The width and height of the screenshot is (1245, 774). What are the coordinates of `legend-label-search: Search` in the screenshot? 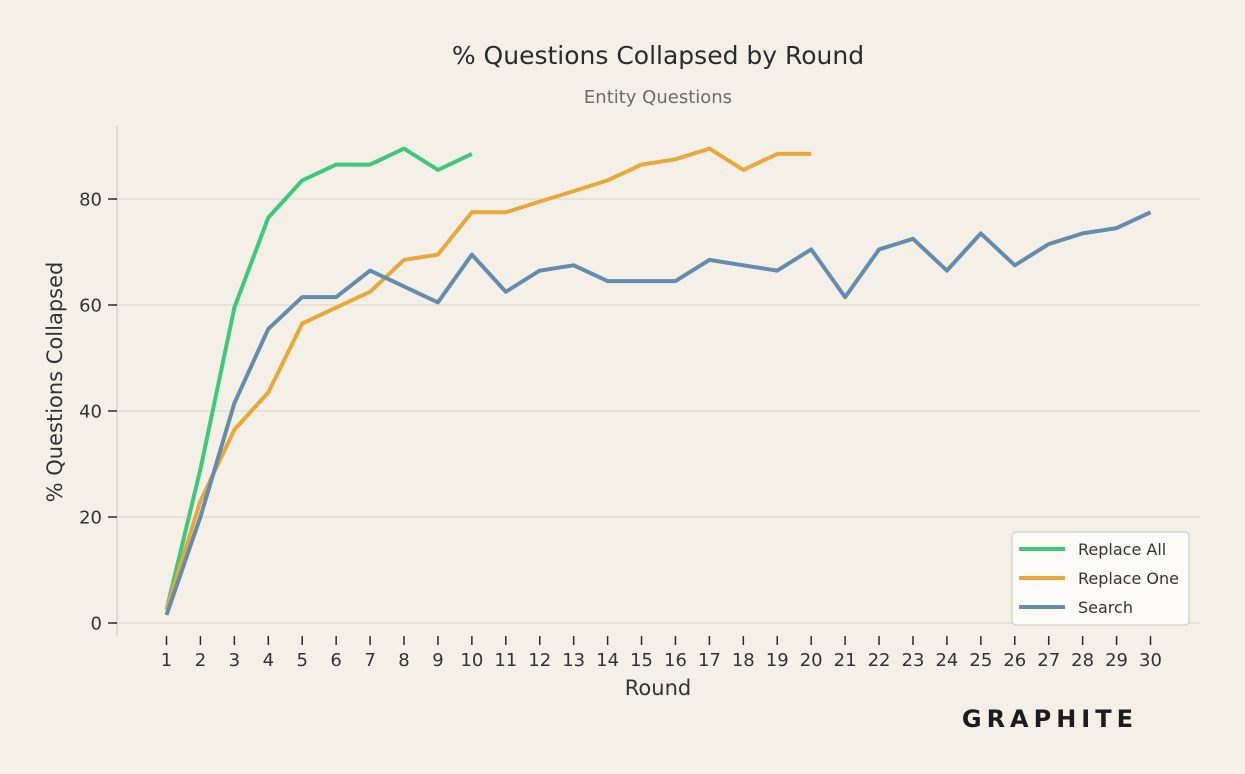 It's located at (1105, 607).